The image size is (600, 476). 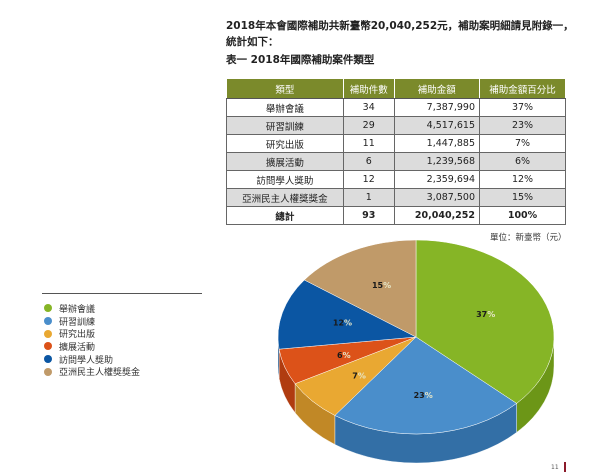 I want to click on cell-percent: 100%, so click(x=522, y=215).